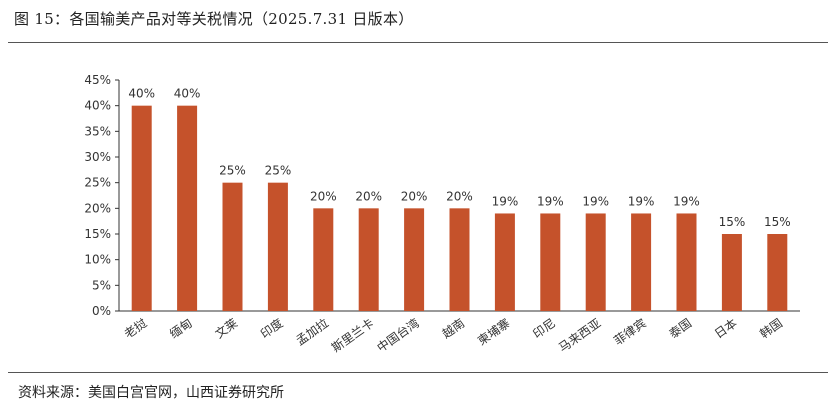  I want to click on x-category-label: 马来西亚, so click(579, 335).